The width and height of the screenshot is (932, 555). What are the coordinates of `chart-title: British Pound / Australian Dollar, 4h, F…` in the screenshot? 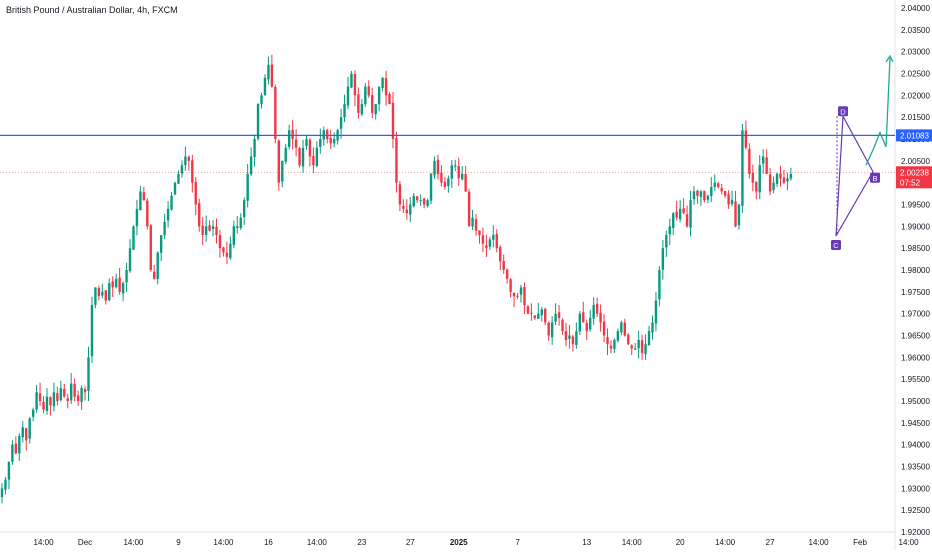 It's located at (92, 10).